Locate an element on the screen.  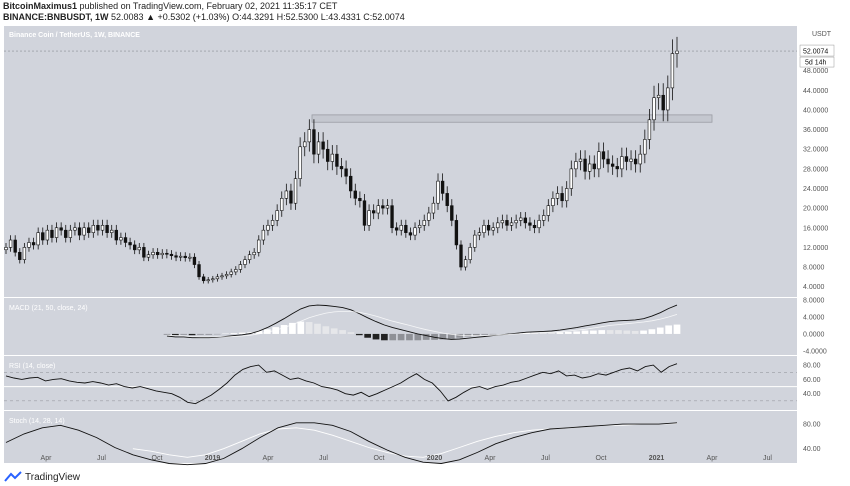
ohlc-o: 44.3291 is located at coordinates (258, 17).